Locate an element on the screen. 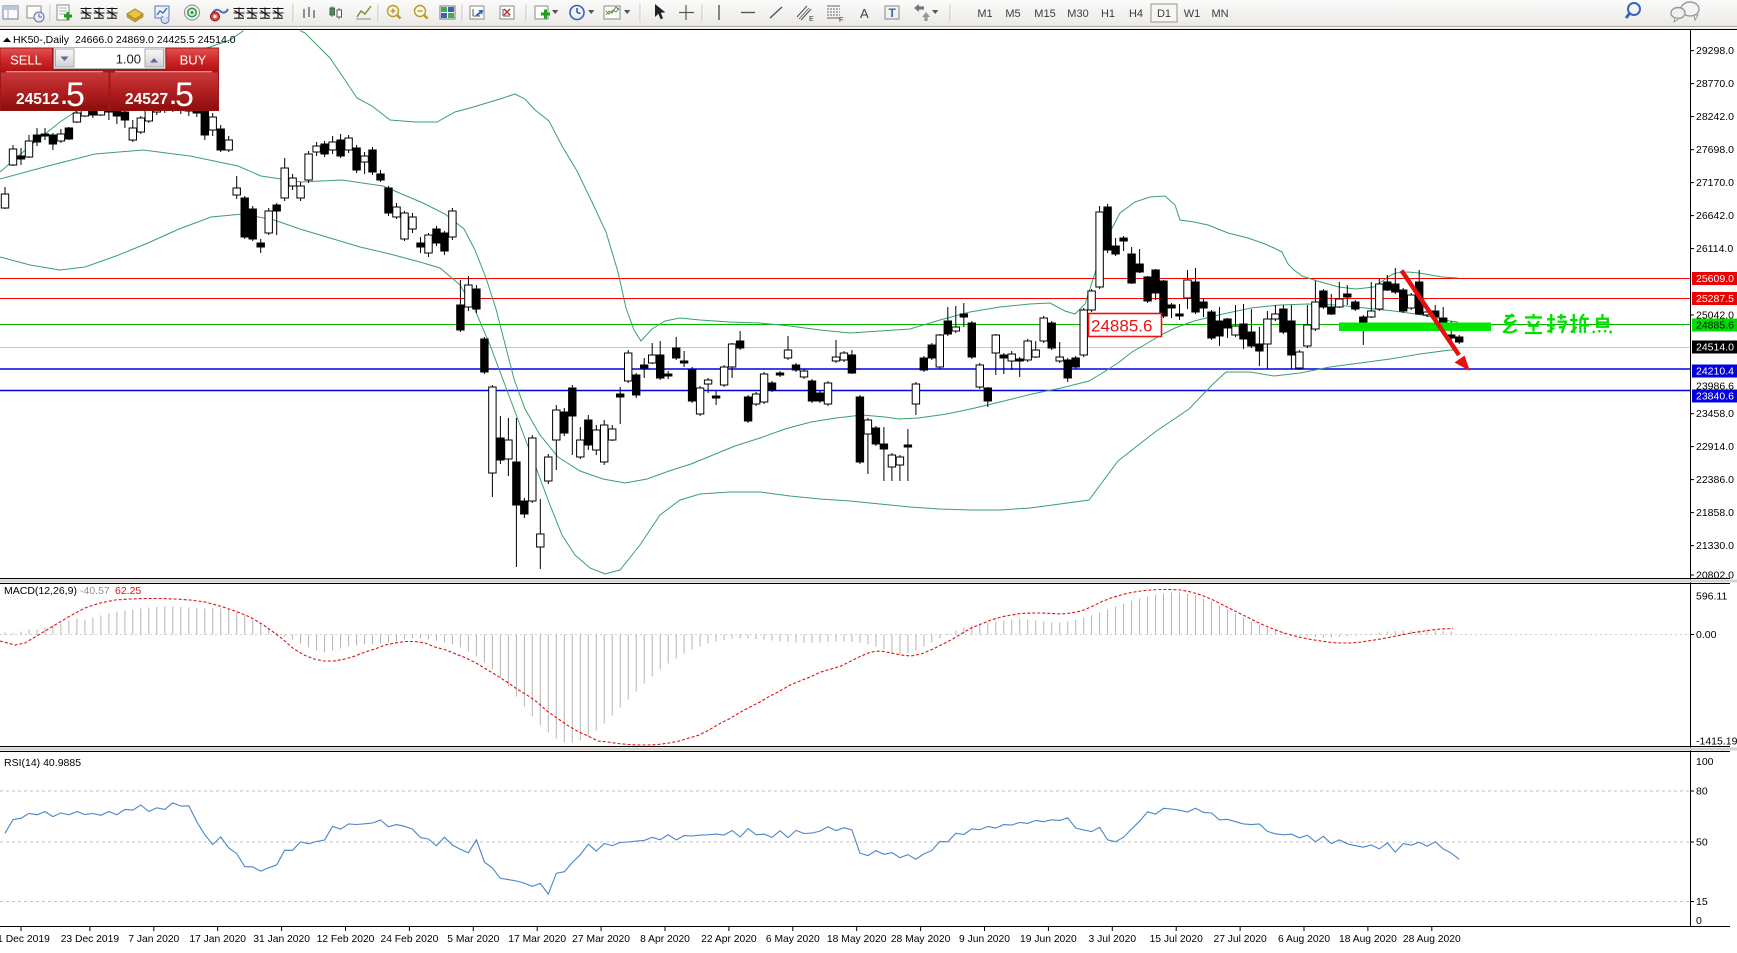 The width and height of the screenshot is (1737, 953). svg-text: 23 Dec 2019 is located at coordinates (90, 939).